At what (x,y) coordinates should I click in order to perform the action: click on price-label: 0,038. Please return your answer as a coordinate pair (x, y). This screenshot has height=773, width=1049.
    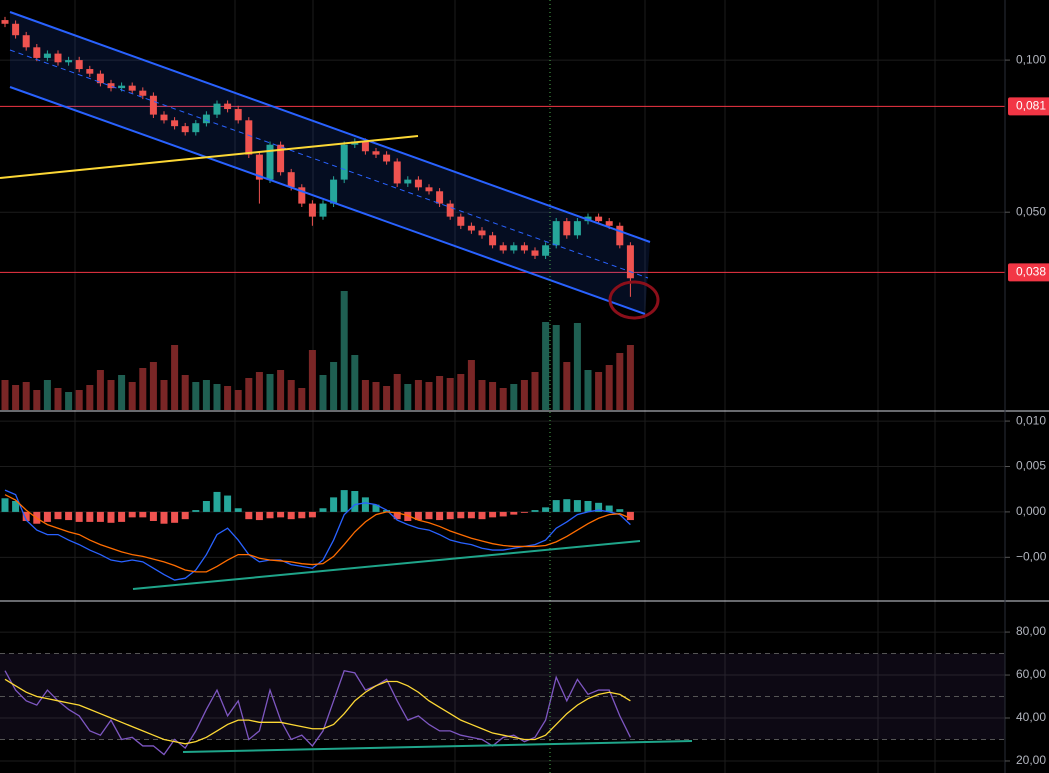
    Looking at the image, I should click on (1031, 272).